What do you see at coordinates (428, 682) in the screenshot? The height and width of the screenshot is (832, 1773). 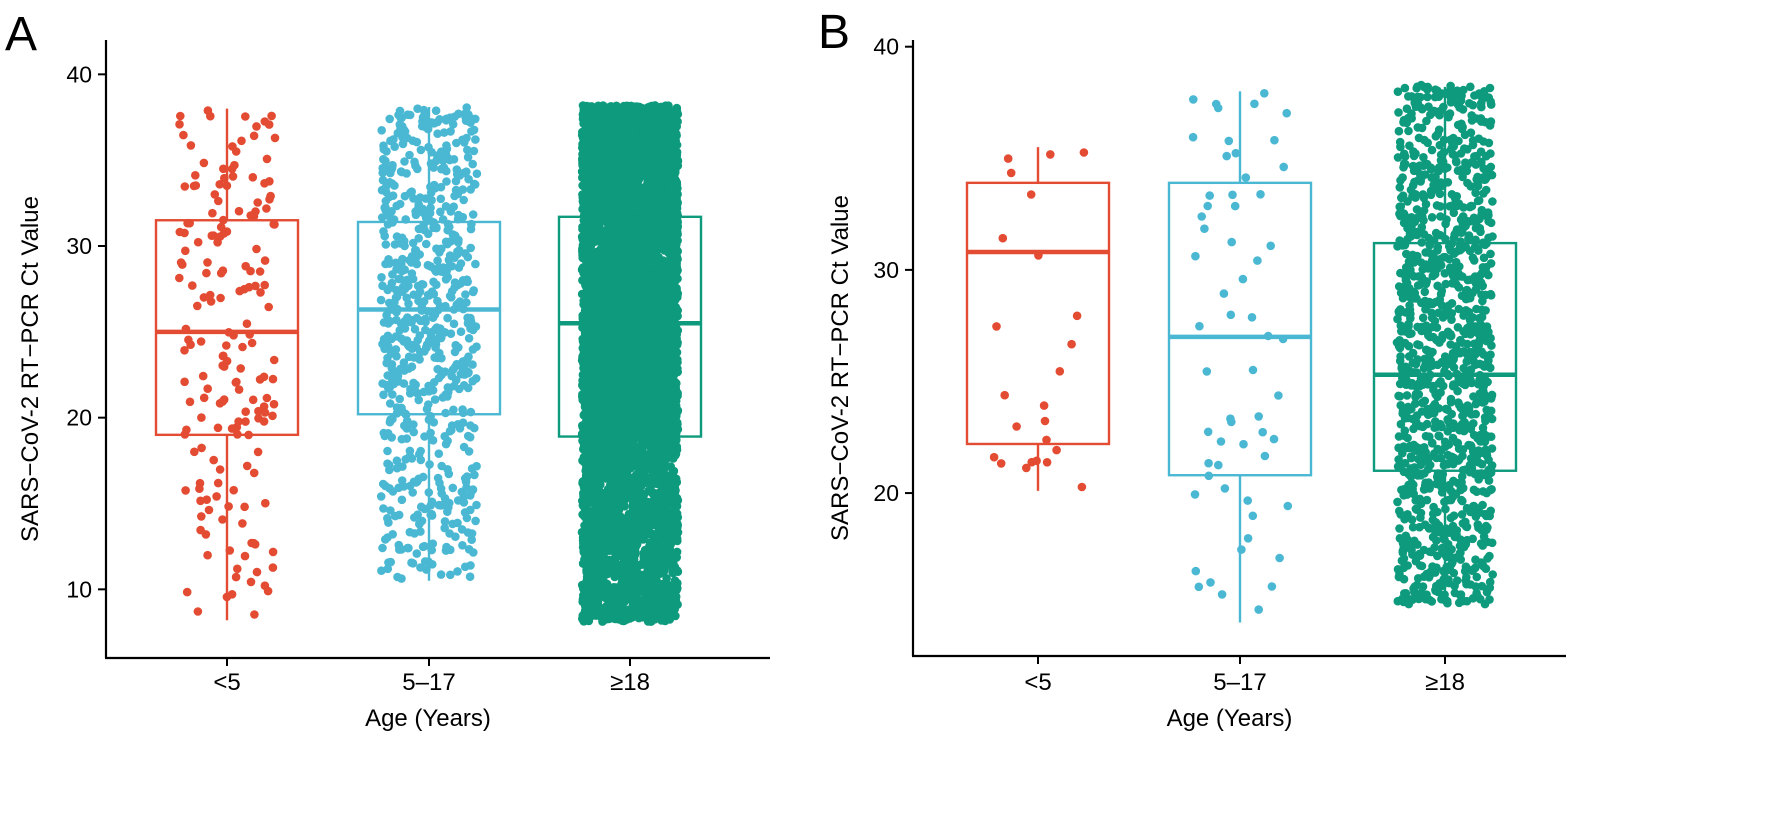 I see `x-tick-label: 5–17` at bounding box center [428, 682].